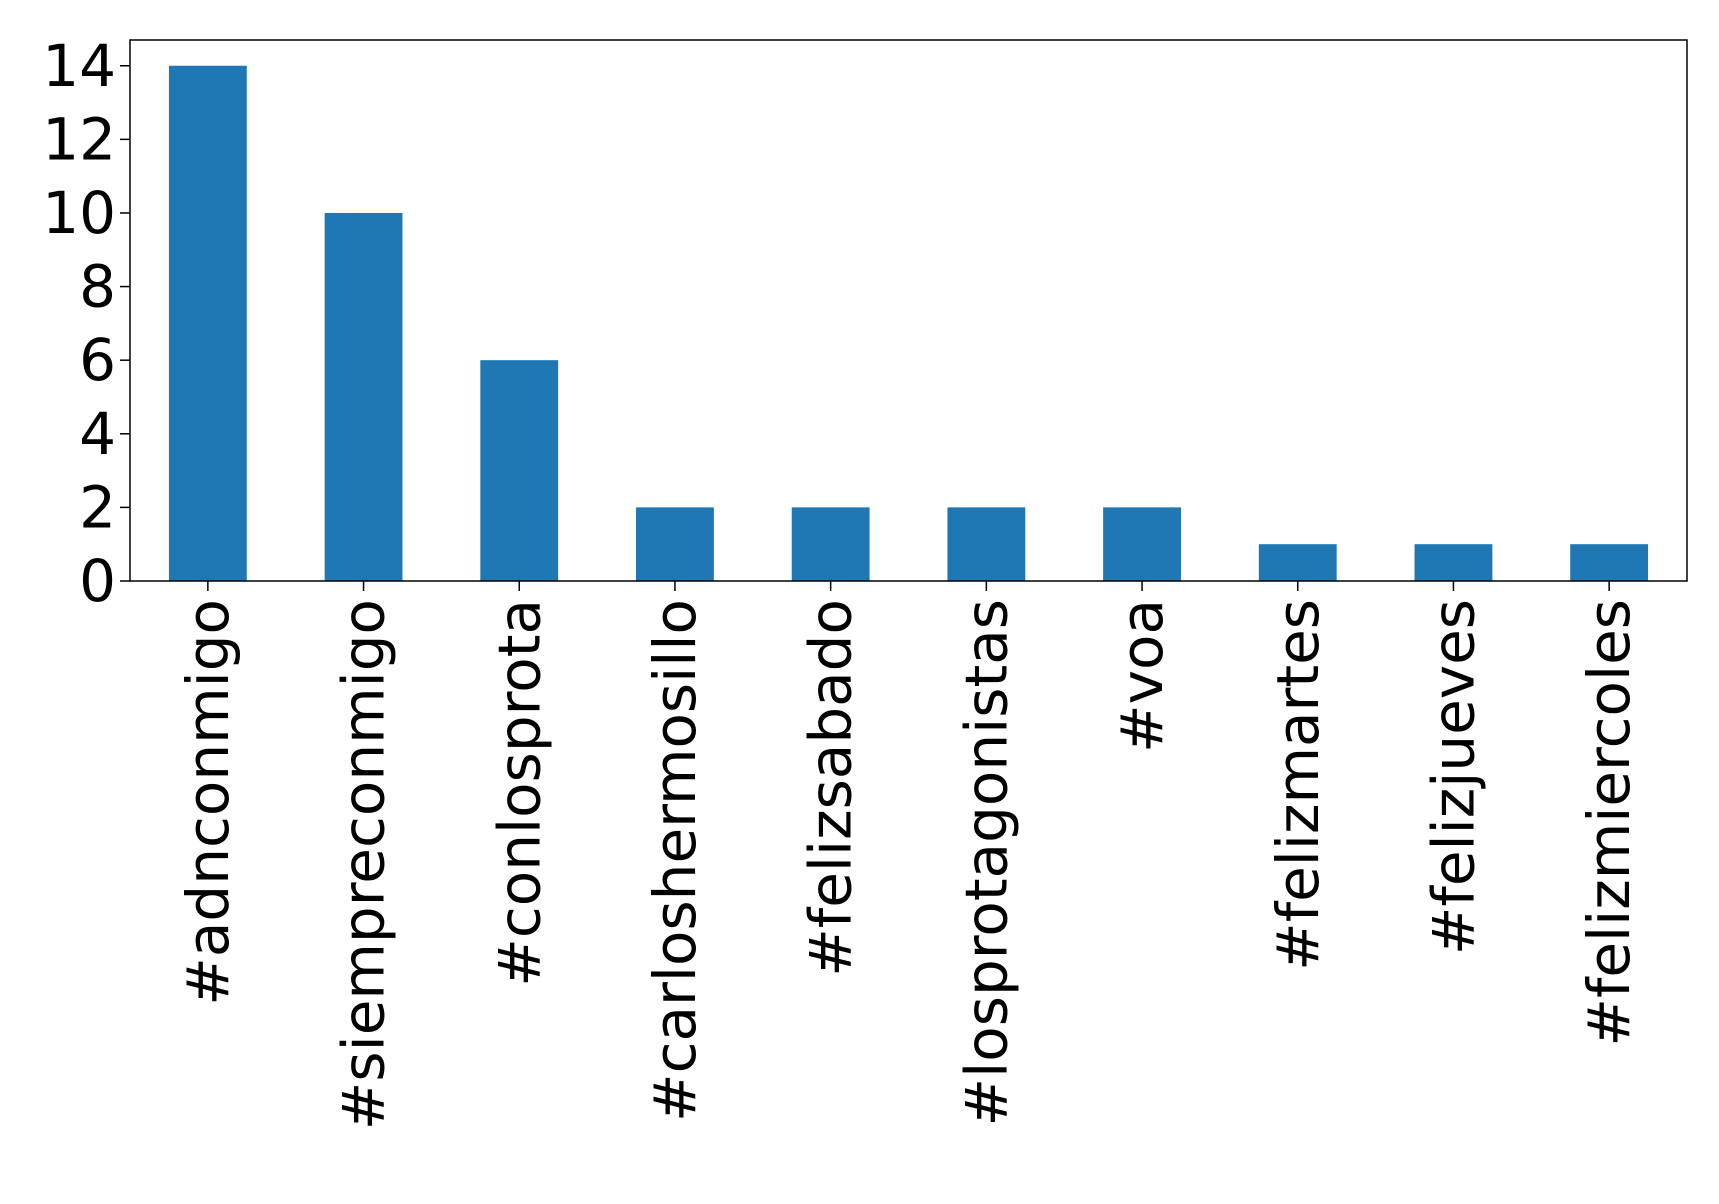 This screenshot has width=1719, height=1204. I want to click on y-tick-label: 4, so click(97, 434).